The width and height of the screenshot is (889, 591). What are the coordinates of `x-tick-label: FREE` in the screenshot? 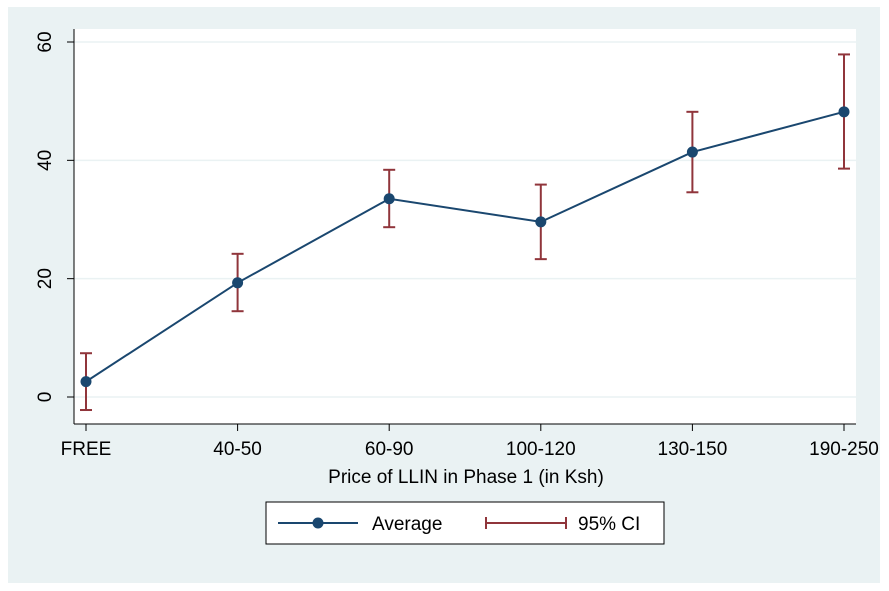 It's located at (86, 449).